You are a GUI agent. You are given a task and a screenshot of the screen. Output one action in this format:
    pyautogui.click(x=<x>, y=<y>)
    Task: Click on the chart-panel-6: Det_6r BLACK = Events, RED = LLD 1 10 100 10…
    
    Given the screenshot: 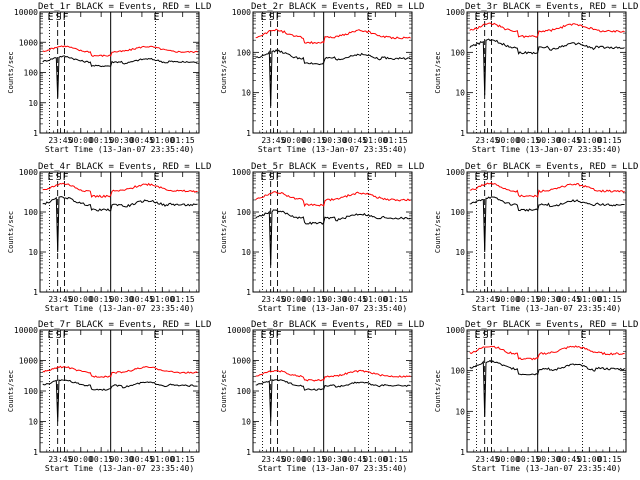 What is the action you would take?
    pyautogui.click(x=536, y=237)
    